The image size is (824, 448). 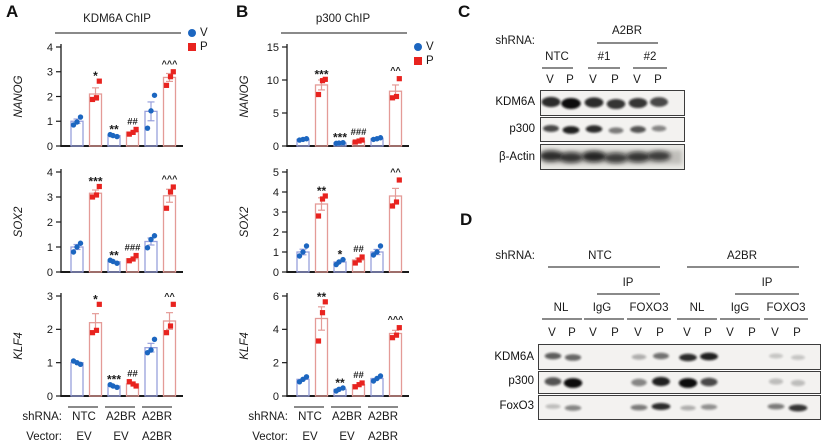 I want to click on panel-d-sub-foxo3-2: FOXO3, so click(x=786, y=308).